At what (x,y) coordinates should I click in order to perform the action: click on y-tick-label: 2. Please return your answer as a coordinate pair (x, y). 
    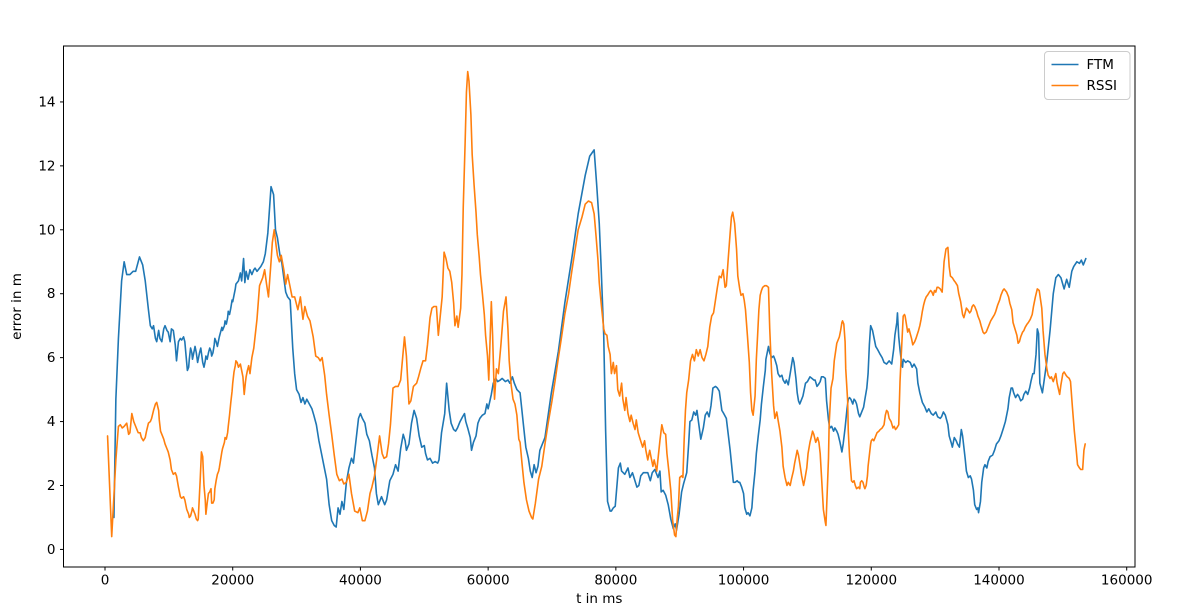
    Looking at the image, I should click on (51, 486).